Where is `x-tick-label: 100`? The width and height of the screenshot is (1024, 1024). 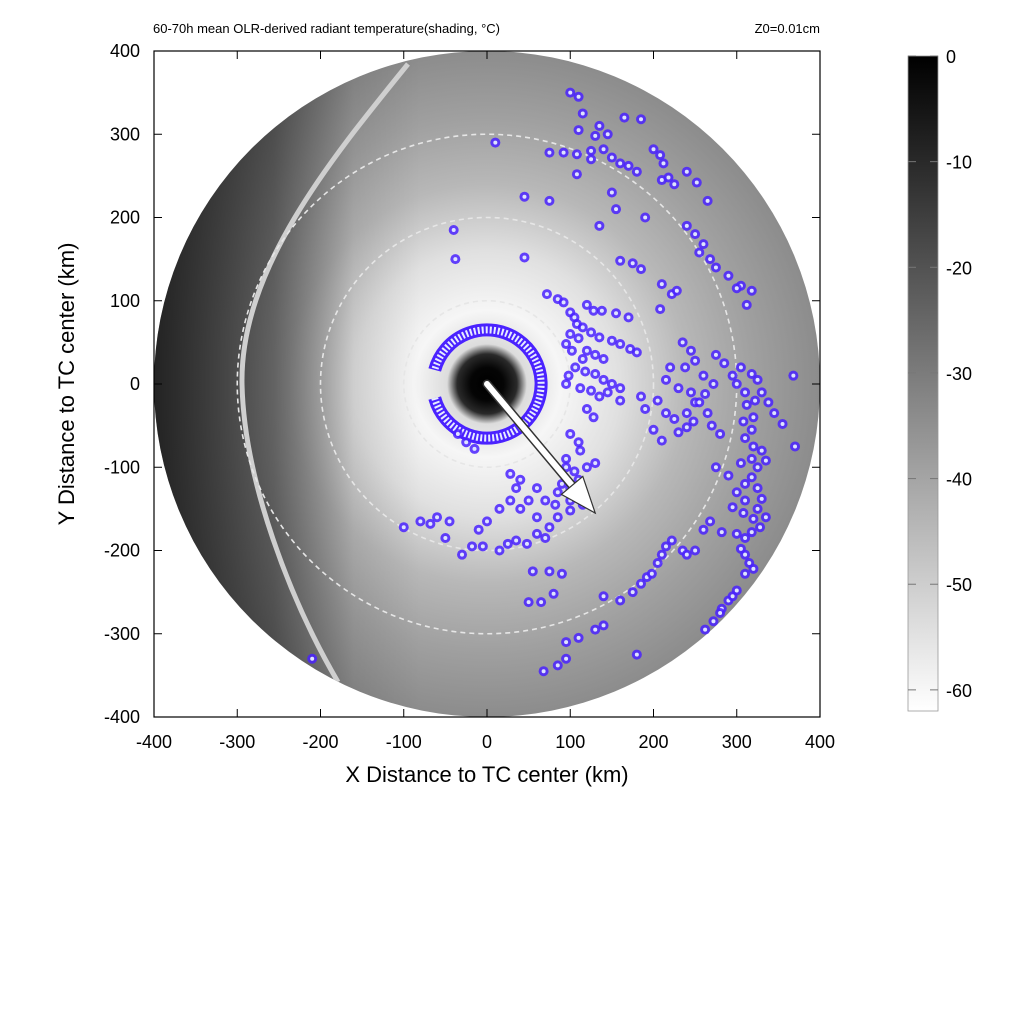
x-tick-label: 100 is located at coordinates (570, 742).